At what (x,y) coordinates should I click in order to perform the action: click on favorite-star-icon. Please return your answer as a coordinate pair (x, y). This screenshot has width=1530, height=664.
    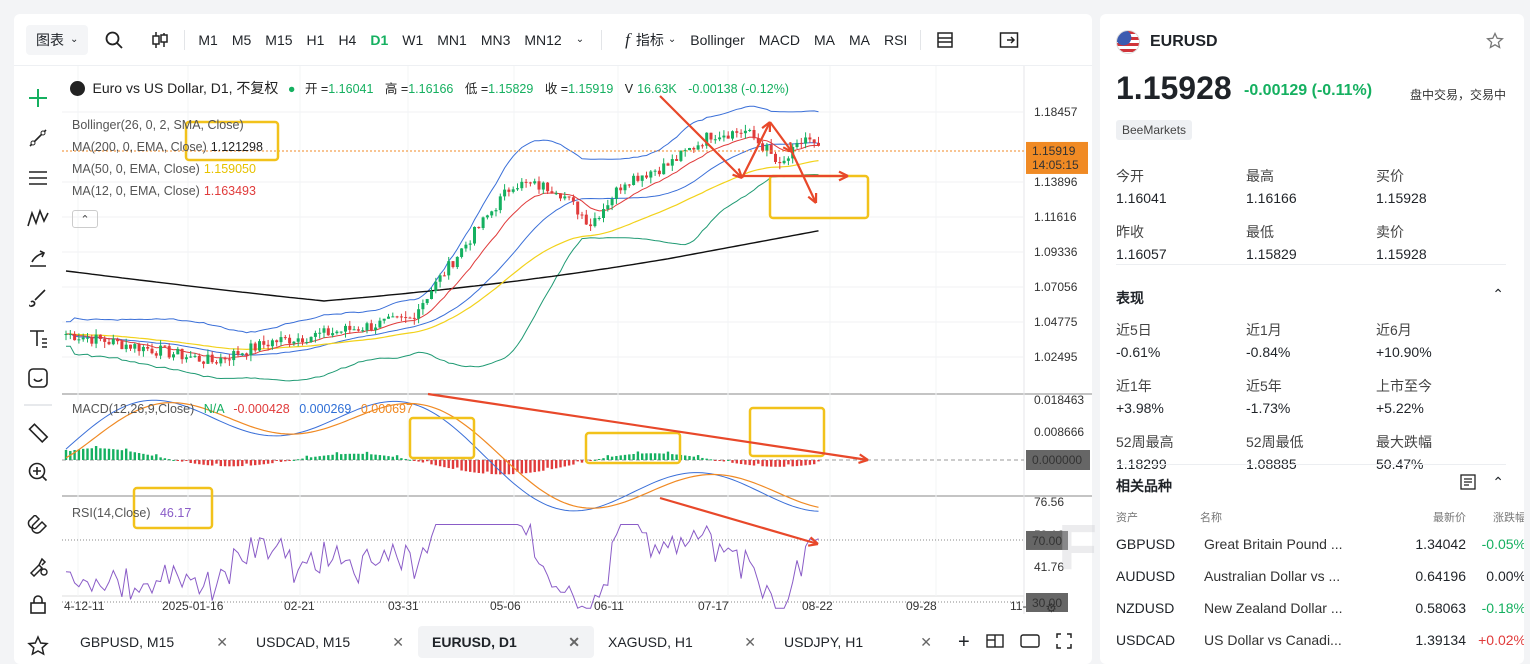
    Looking at the image, I should click on (38, 646).